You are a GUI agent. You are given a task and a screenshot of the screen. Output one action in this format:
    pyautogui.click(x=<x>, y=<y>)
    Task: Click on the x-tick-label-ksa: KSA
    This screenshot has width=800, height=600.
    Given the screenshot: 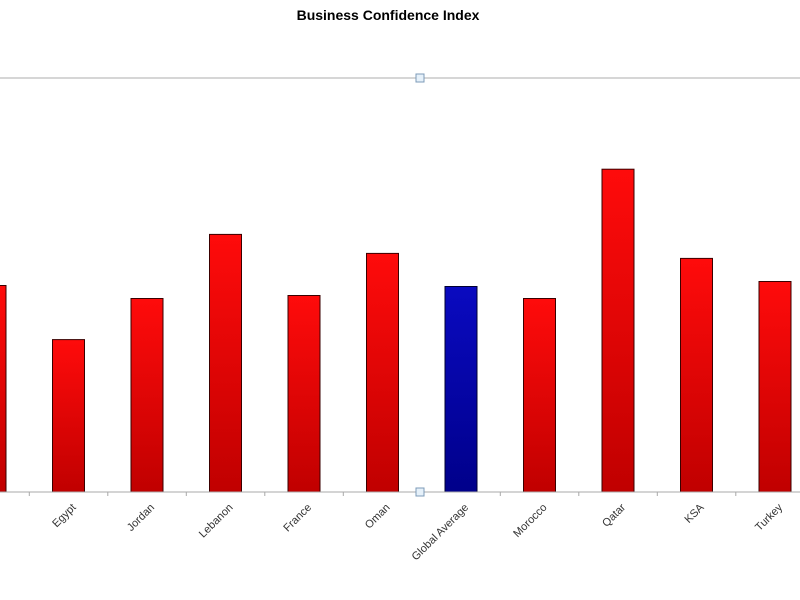 What is the action you would take?
    pyautogui.click(x=695, y=513)
    